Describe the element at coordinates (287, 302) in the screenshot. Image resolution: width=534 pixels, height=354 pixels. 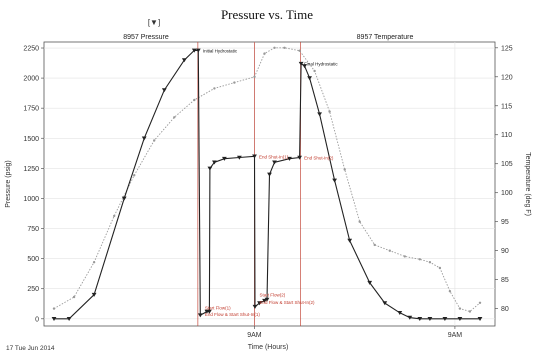
I see `annotation-label: End Flow & Start Shut-In(2)` at that location.